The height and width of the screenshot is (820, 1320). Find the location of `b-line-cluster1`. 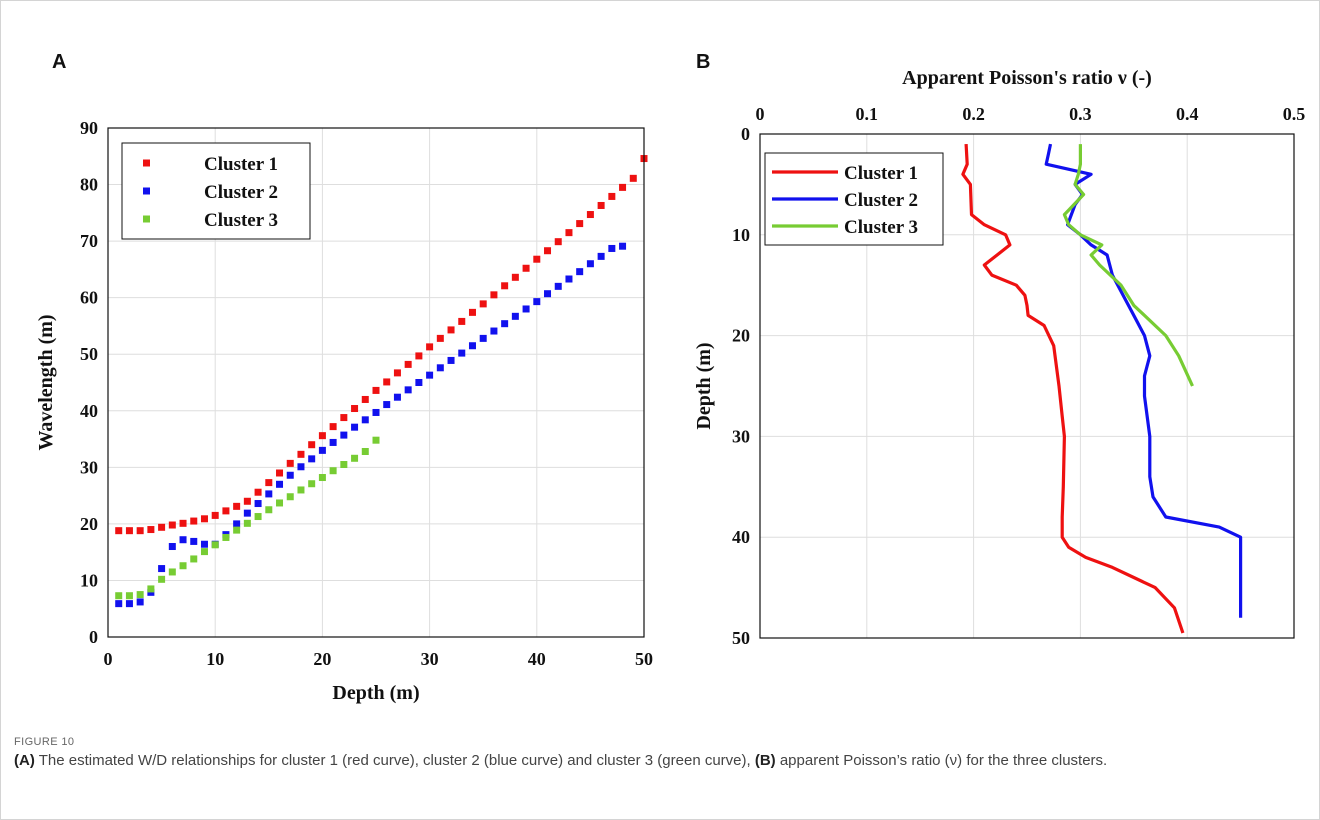

b-line-cluster1 is located at coordinates (1073, 389).